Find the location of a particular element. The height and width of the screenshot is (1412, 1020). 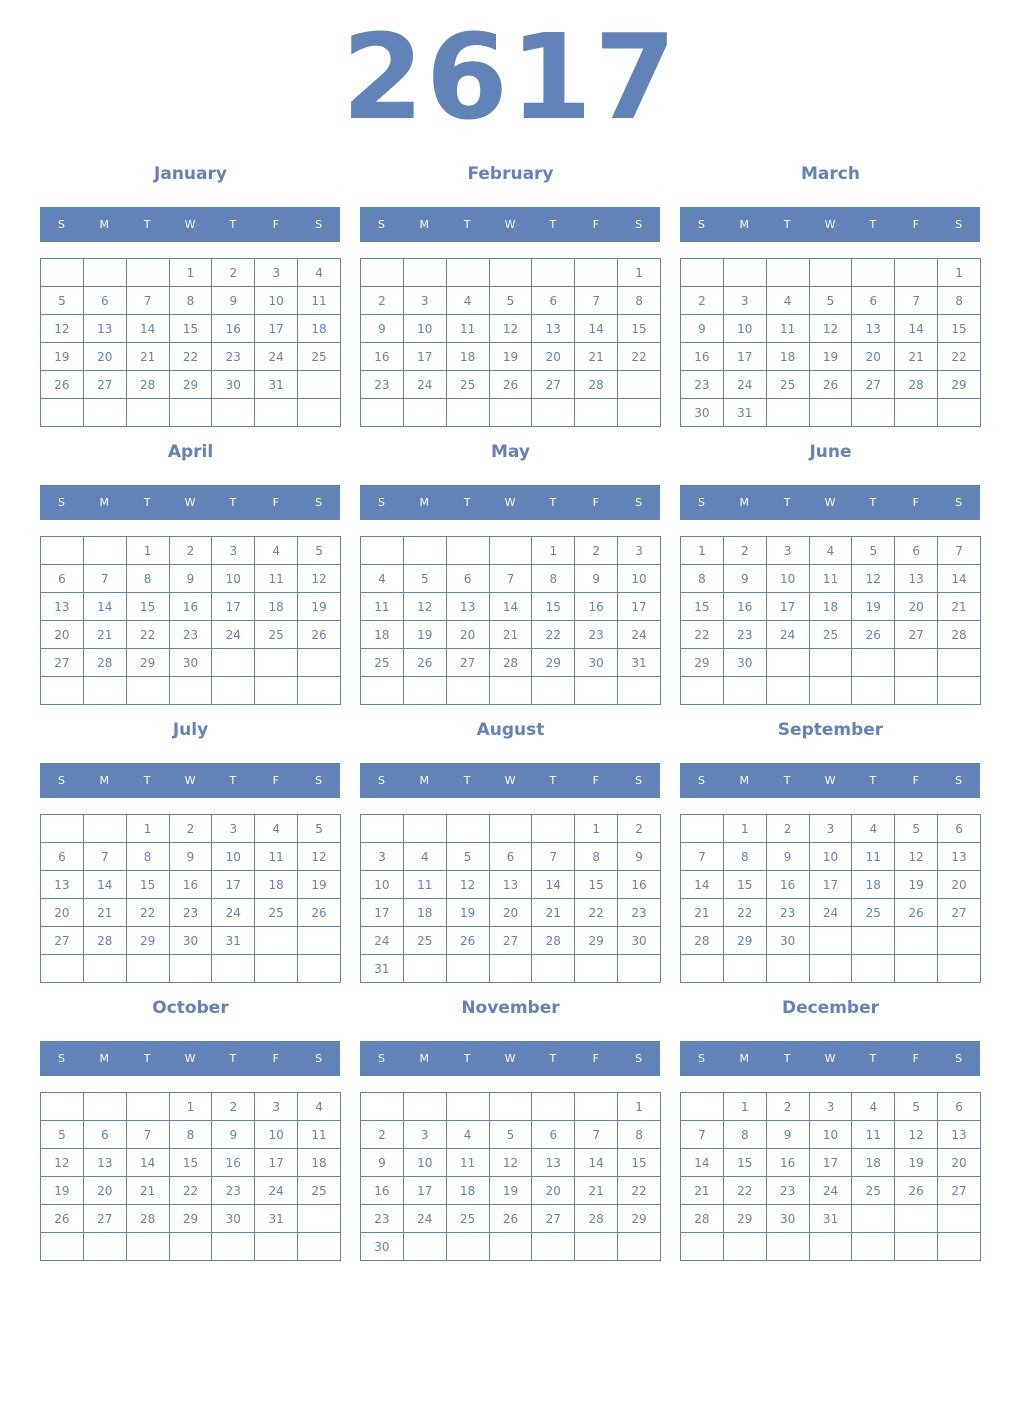

month-title: September is located at coordinates (830, 730).